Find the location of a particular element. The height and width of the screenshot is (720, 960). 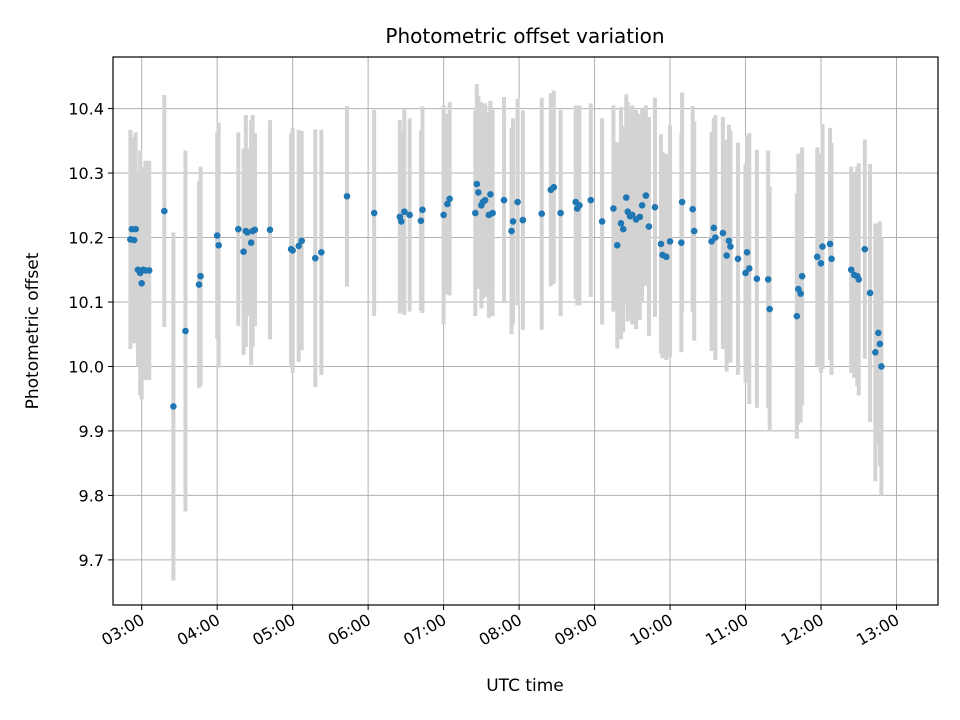

y-tick-label: 10.1 is located at coordinates (86, 302).